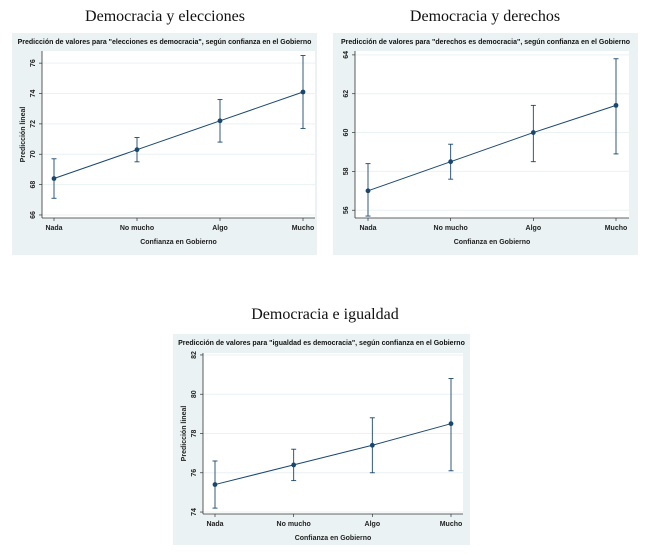 The width and height of the screenshot is (650, 555). Describe the element at coordinates (33, 185) in the screenshot. I see `y-tick-label: 68` at that location.